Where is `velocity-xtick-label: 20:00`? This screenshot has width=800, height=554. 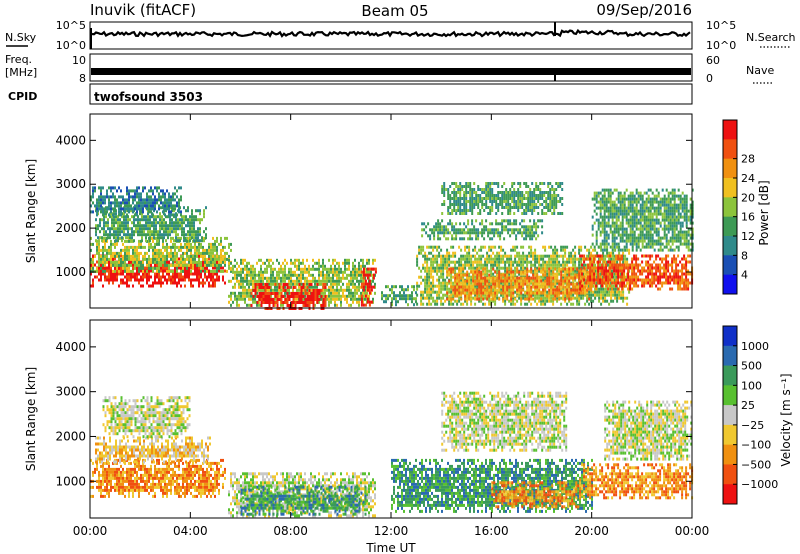
velocity-xtick-label: 20:00 is located at coordinates (591, 531).